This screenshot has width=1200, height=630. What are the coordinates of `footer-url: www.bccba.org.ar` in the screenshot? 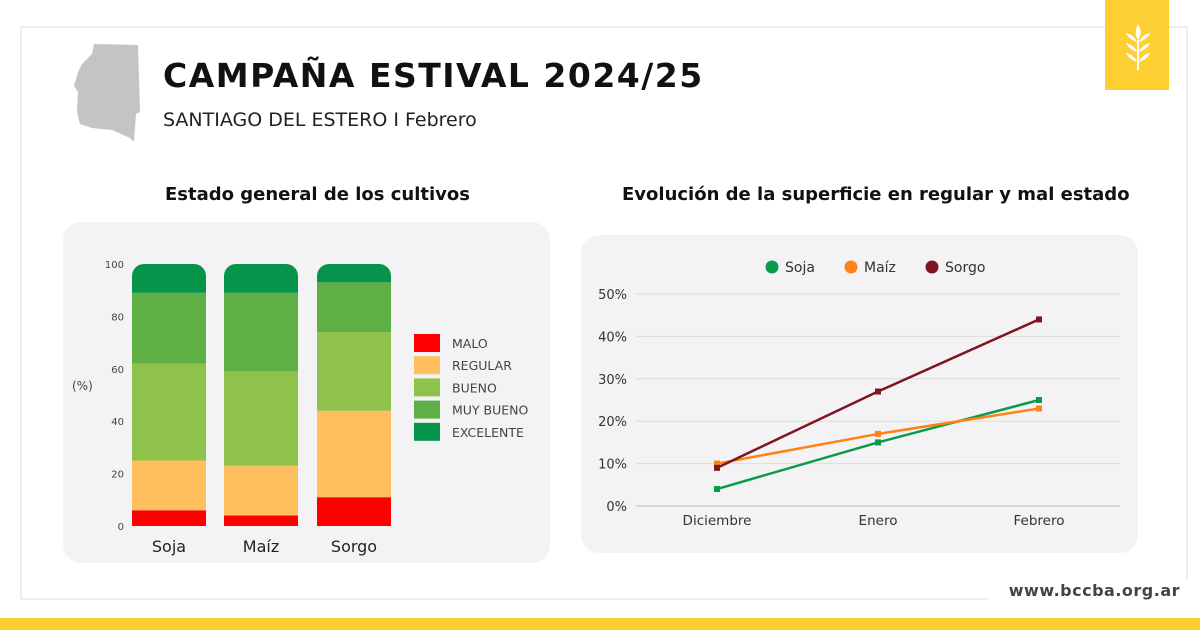 It's located at (1094, 590).